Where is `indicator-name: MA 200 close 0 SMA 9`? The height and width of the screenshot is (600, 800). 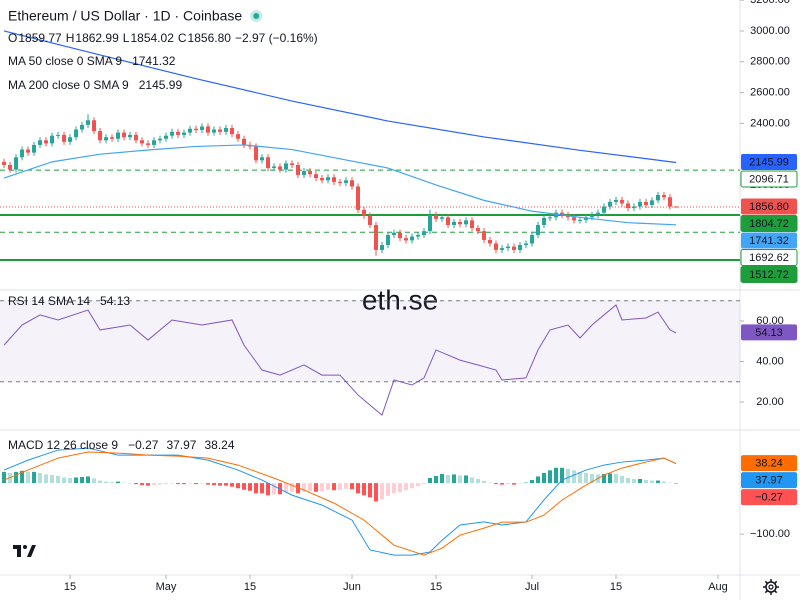 indicator-name: MA 200 close 0 SMA 9 is located at coordinates (68, 85).